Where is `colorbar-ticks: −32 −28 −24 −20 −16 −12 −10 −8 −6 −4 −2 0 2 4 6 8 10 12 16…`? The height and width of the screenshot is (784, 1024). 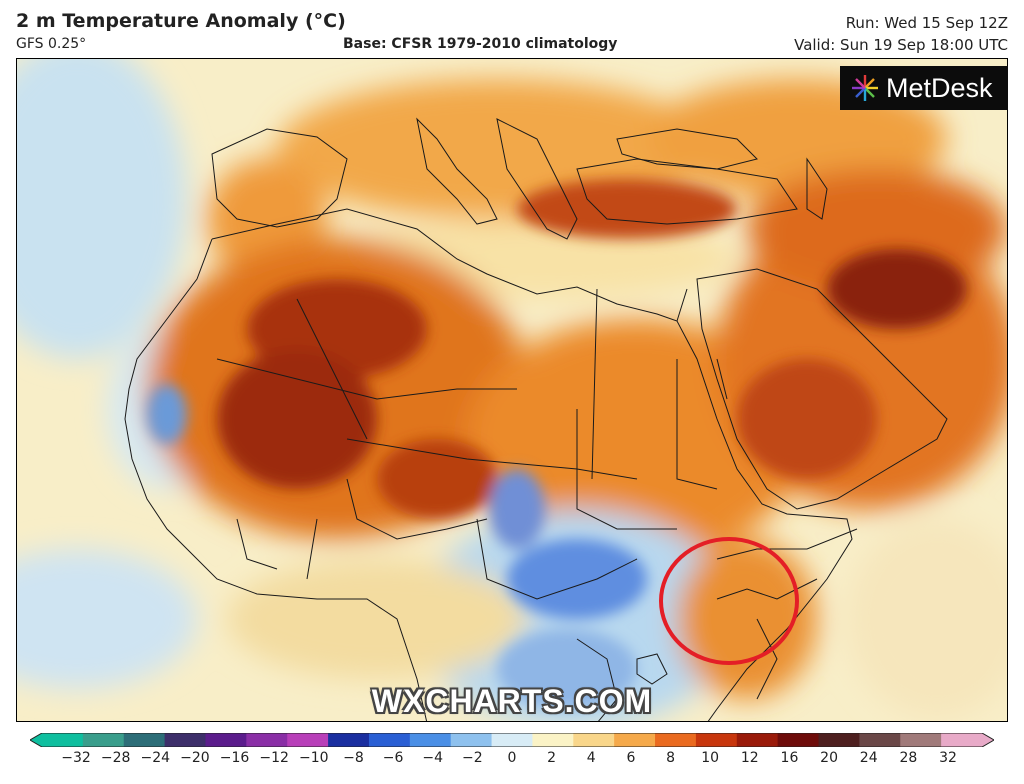
colorbar-ticks: −32 −28 −24 −20 −16 −12 −10 −8 −6 −4 −2 0 2 4 6 8 10 12 16… is located at coordinates (512, 760).